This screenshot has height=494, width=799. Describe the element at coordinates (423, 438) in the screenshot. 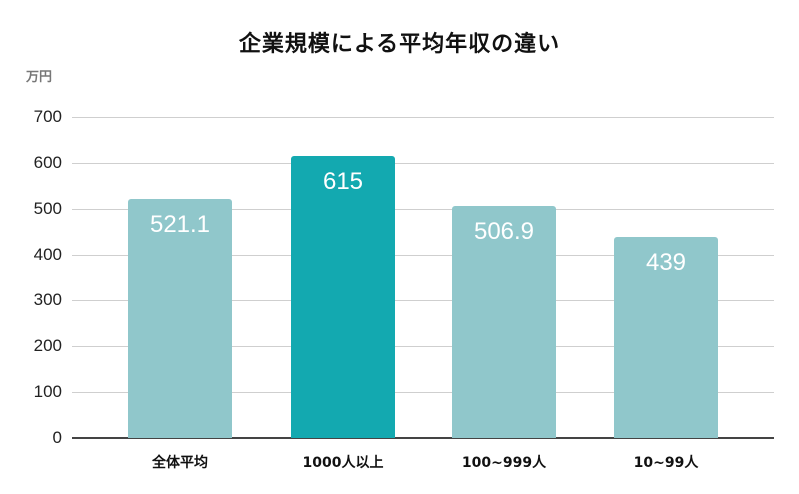

I see `x-axis-line` at that location.